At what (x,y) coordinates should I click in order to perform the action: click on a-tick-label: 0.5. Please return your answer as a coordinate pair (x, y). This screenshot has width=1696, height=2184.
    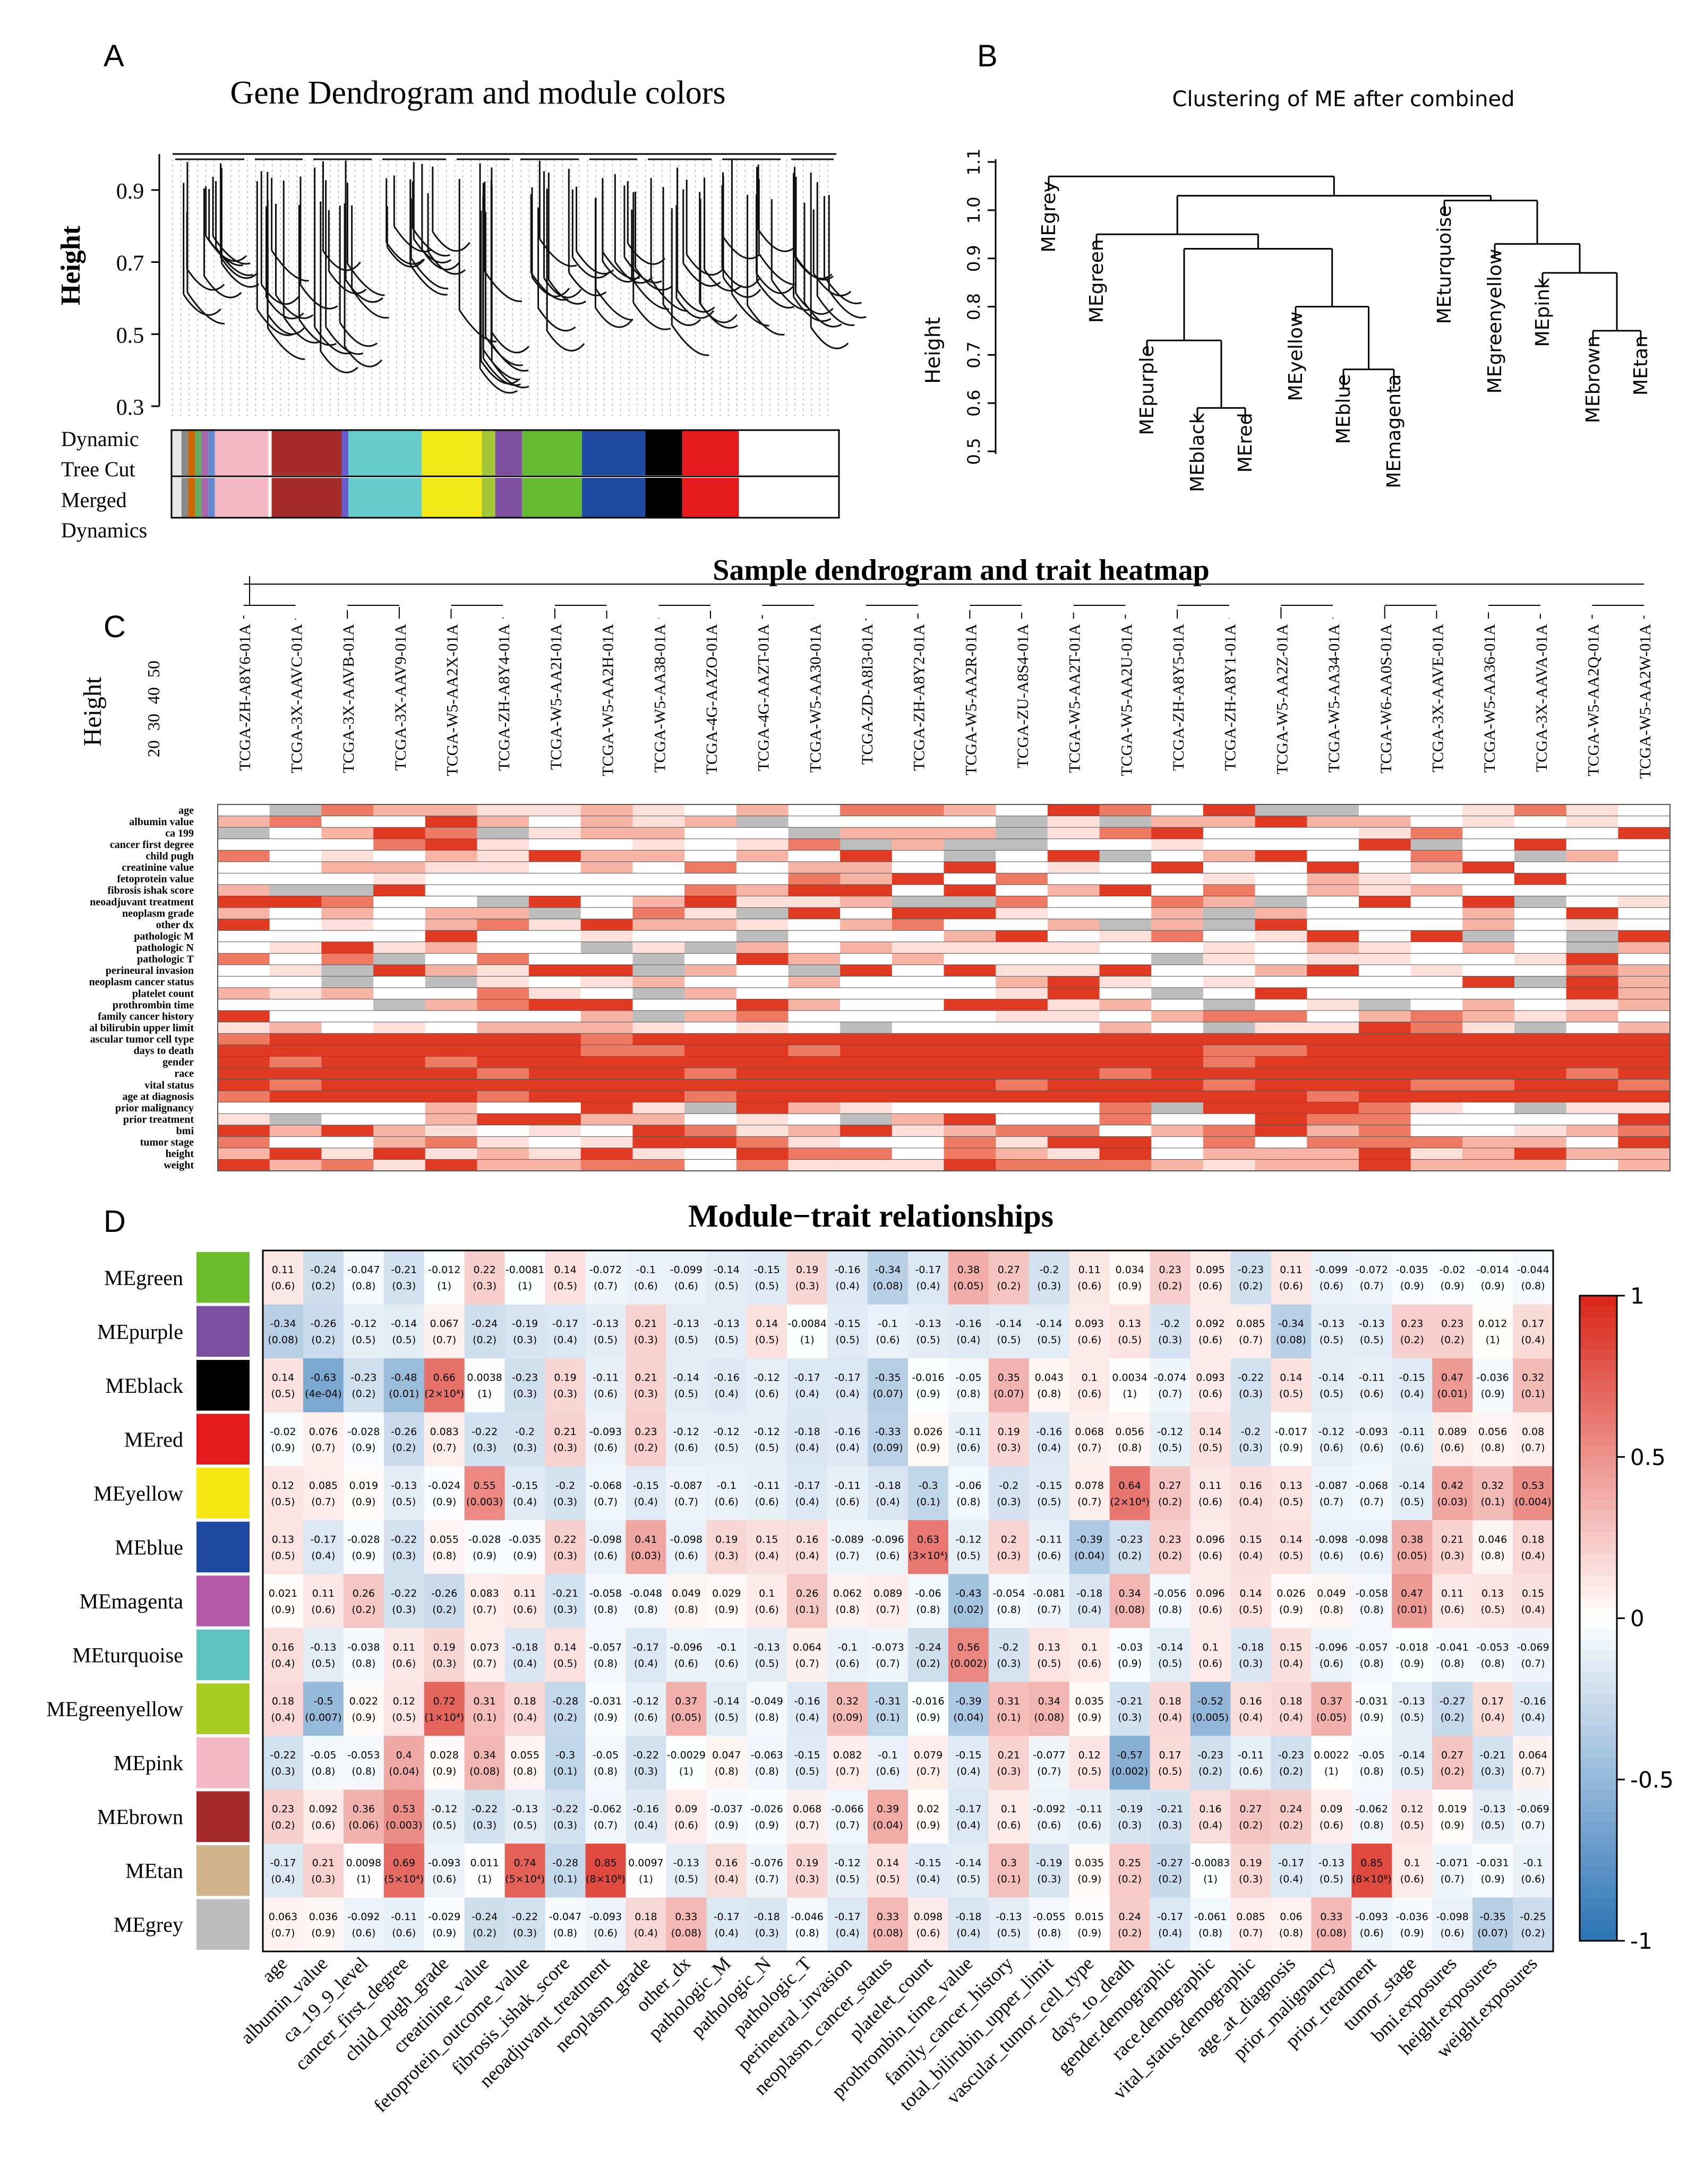
    Looking at the image, I should click on (130, 335).